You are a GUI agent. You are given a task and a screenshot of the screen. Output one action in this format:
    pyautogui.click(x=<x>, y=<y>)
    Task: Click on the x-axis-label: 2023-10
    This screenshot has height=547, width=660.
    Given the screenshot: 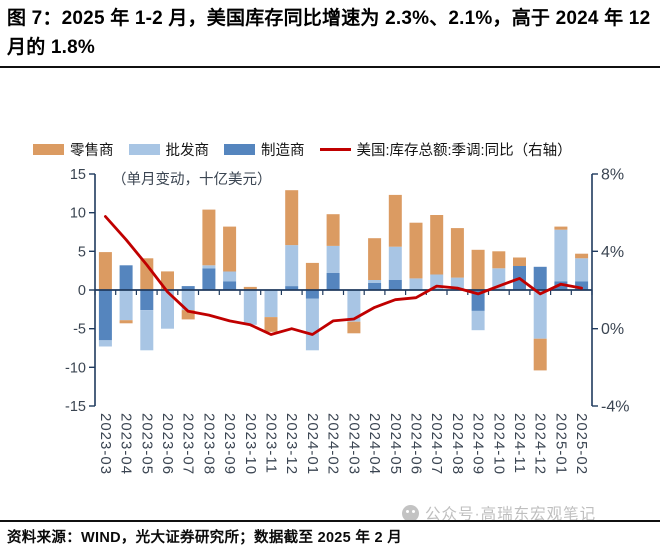 What is the action you would take?
    pyautogui.click(x=250, y=444)
    